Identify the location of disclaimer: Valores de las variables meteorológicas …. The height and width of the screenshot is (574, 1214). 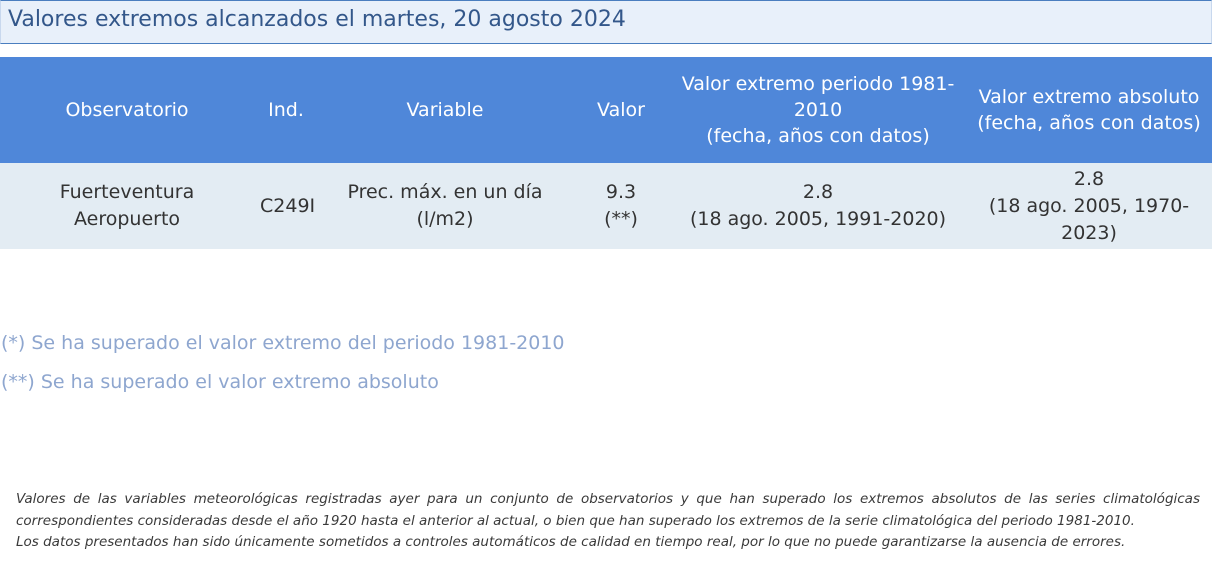
(608, 521).